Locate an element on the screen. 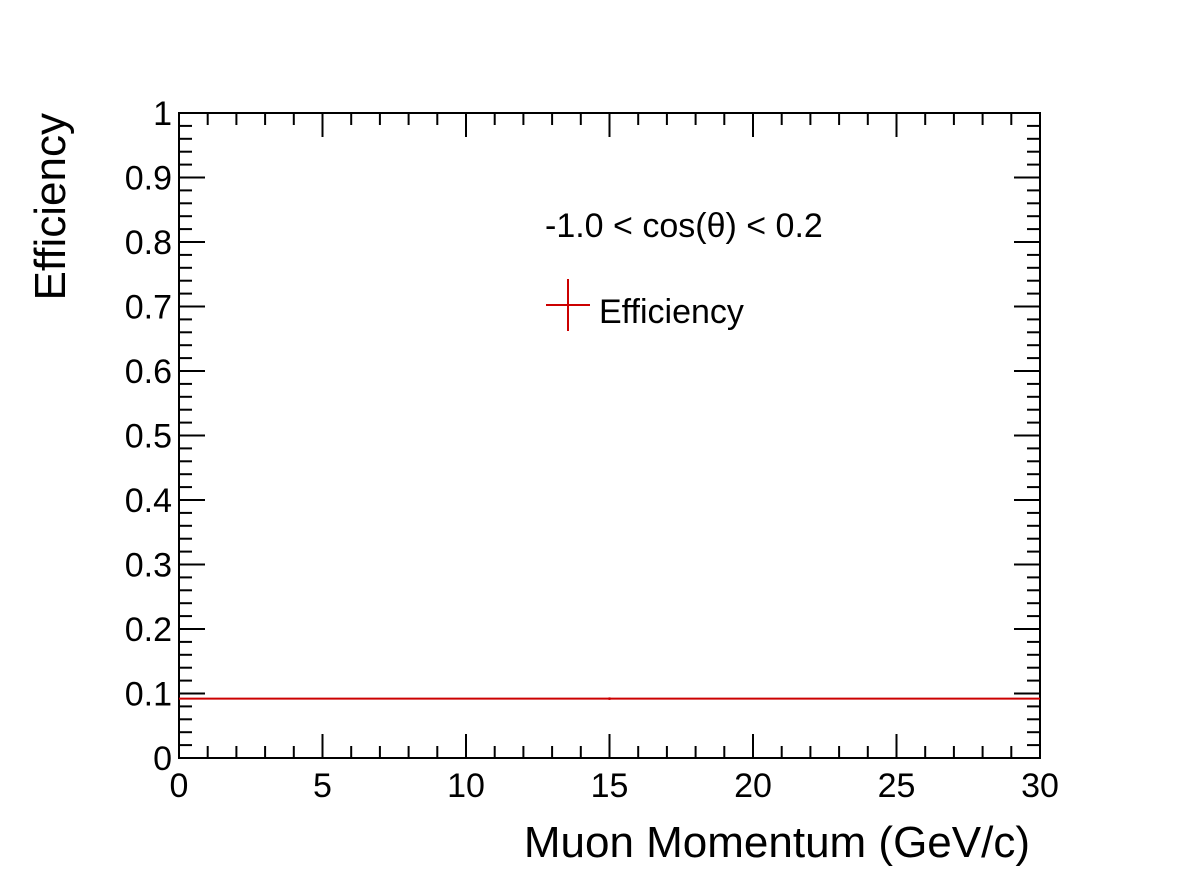  x-tick-label: 5 is located at coordinates (322, 786).